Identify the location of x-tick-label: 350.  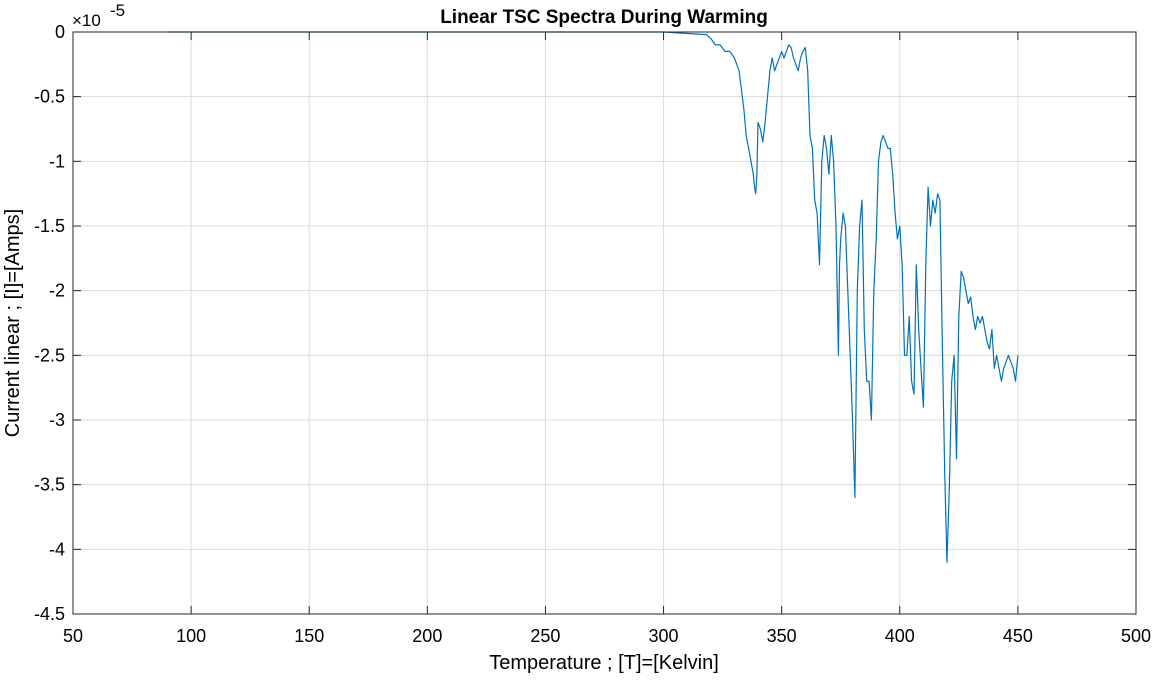
(782, 636).